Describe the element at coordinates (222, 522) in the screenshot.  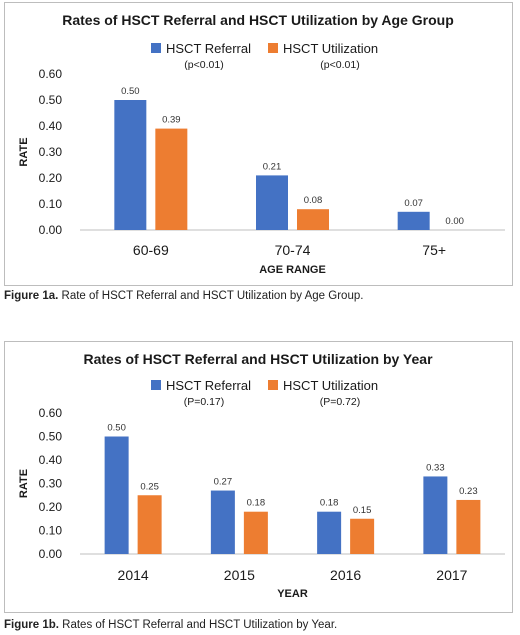
I see `bar-referral-2015` at that location.